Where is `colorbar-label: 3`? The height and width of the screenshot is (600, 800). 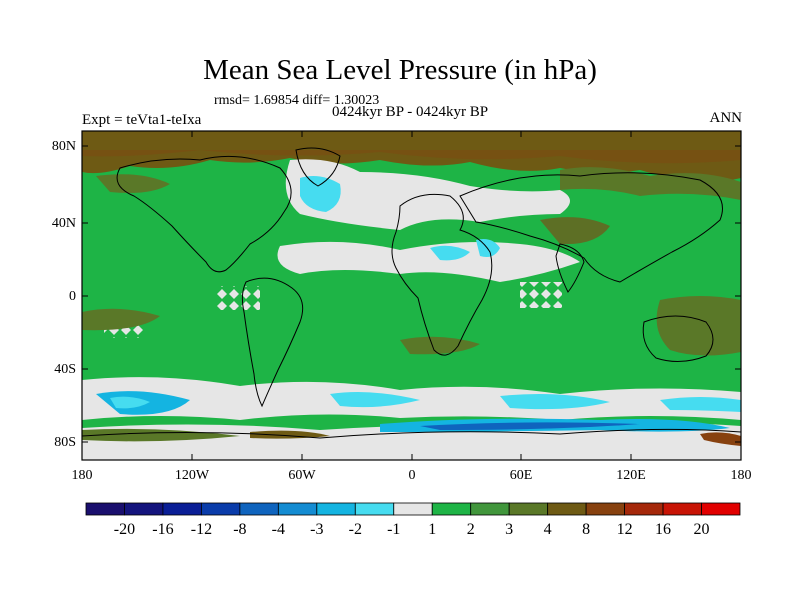
colorbar-label: 3 is located at coordinates (509, 529).